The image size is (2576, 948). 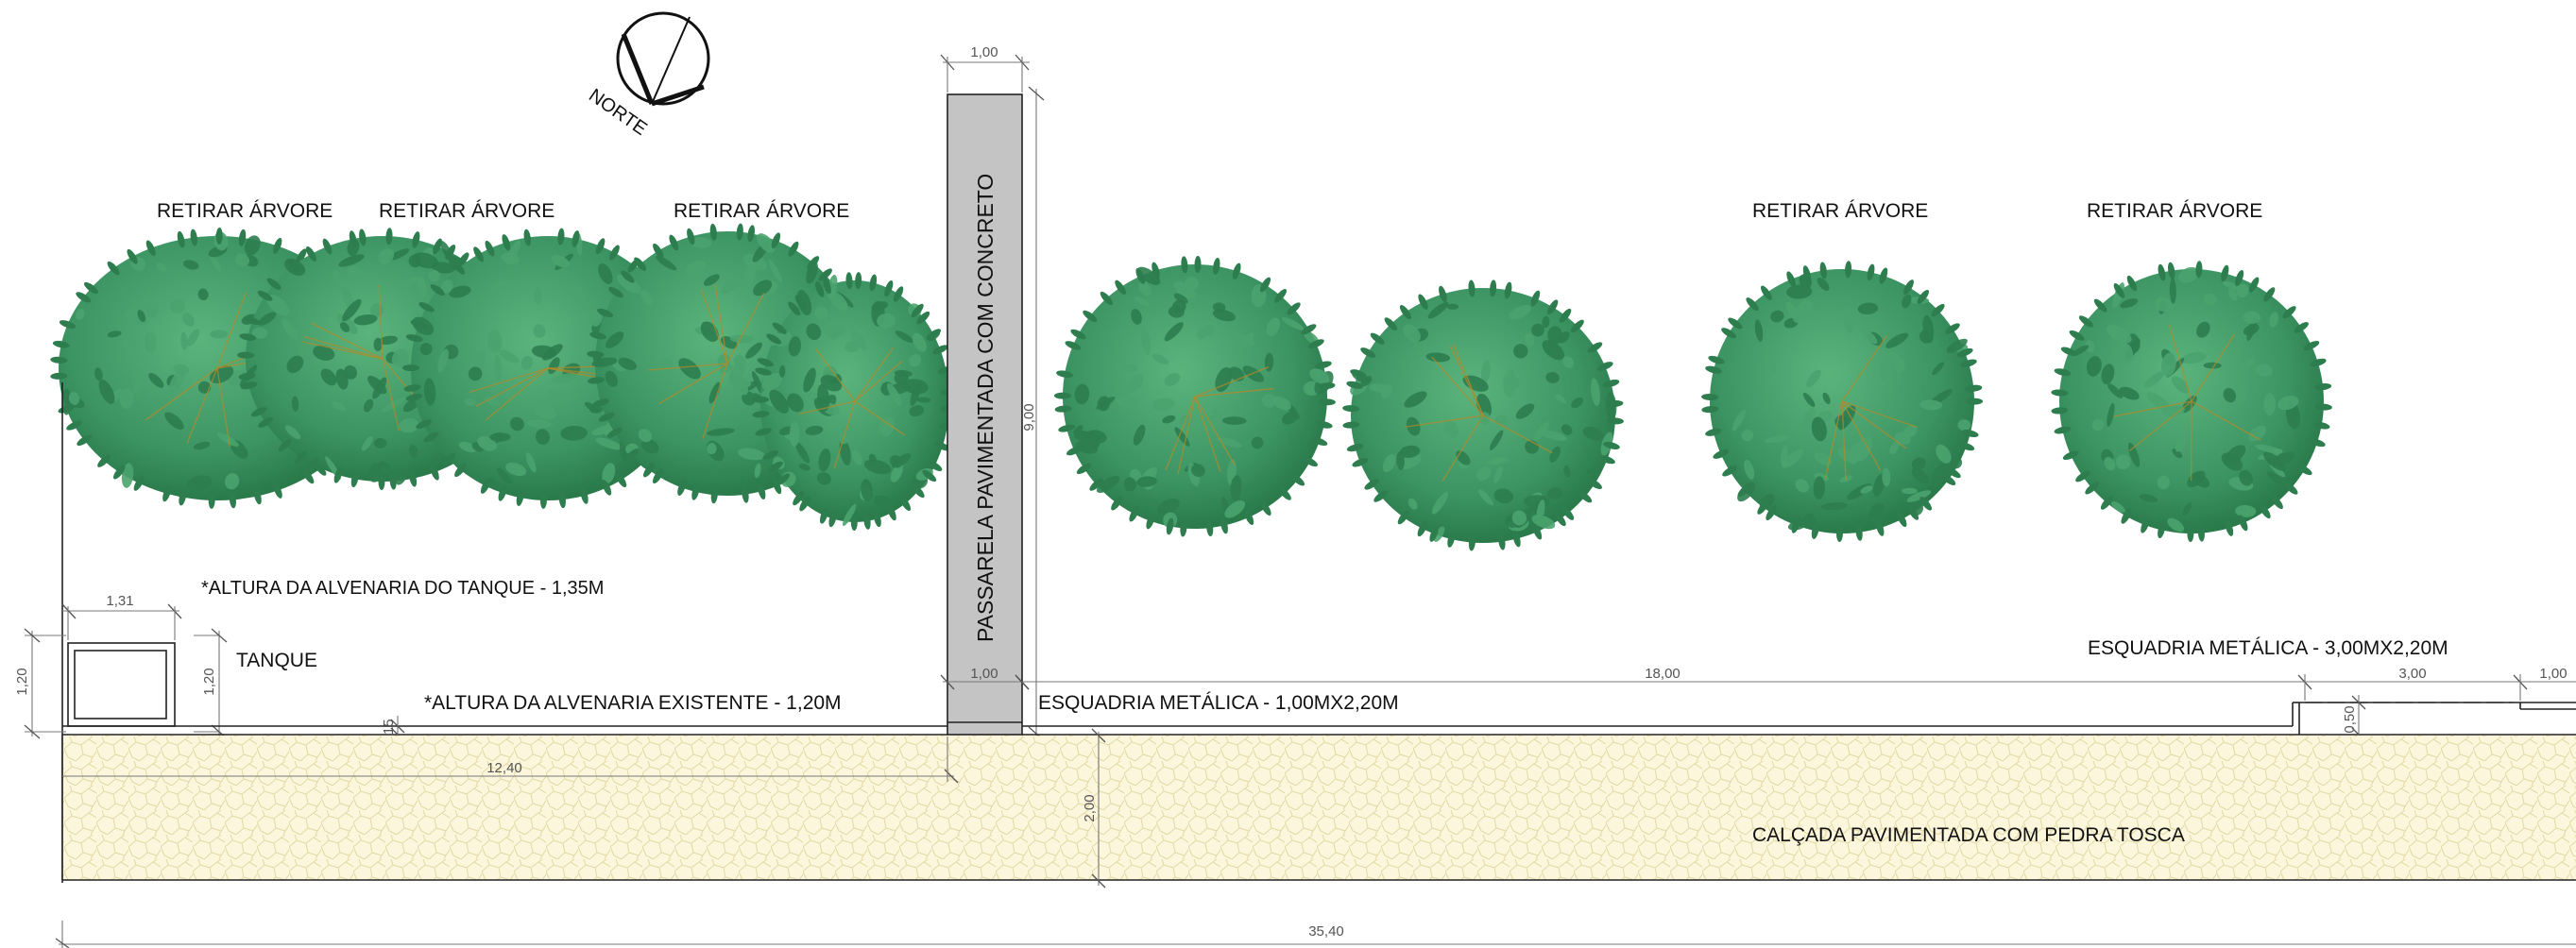 I want to click on north-label: NORTE, so click(x=618, y=112).